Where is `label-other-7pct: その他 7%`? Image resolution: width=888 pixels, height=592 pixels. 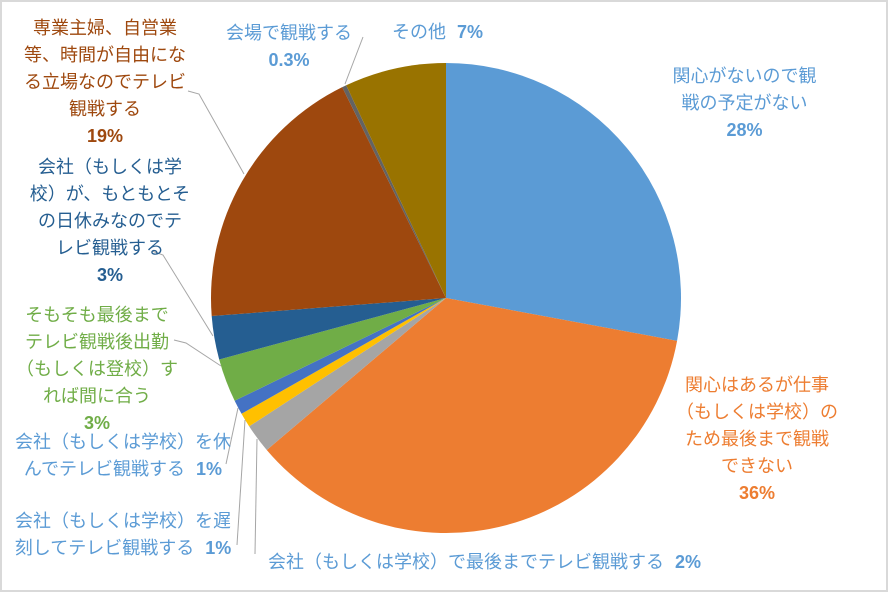 label-other-7pct: その他 7% is located at coordinates (482, 32).